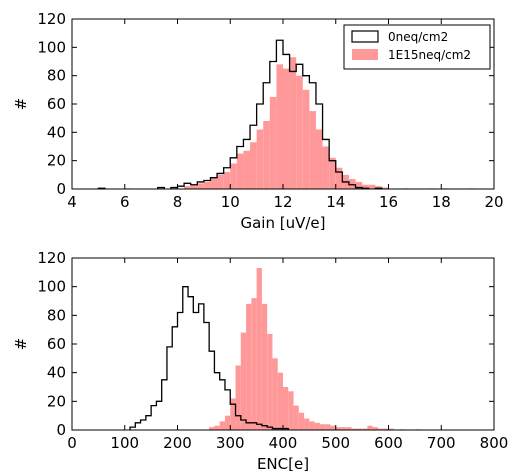 The height and width of the screenshot is (475, 518). Describe the element at coordinates (429, 55) in the screenshot. I see `legend-label: 1E15neq/cm2` at that location.